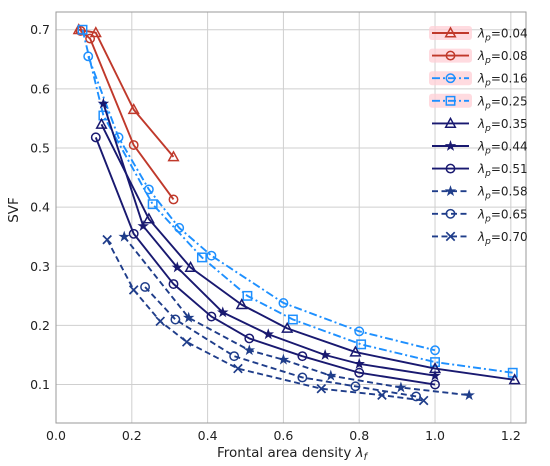 This screenshot has height=466, width=550. I want to click on x-tick-label: 1.0, so click(435, 435).